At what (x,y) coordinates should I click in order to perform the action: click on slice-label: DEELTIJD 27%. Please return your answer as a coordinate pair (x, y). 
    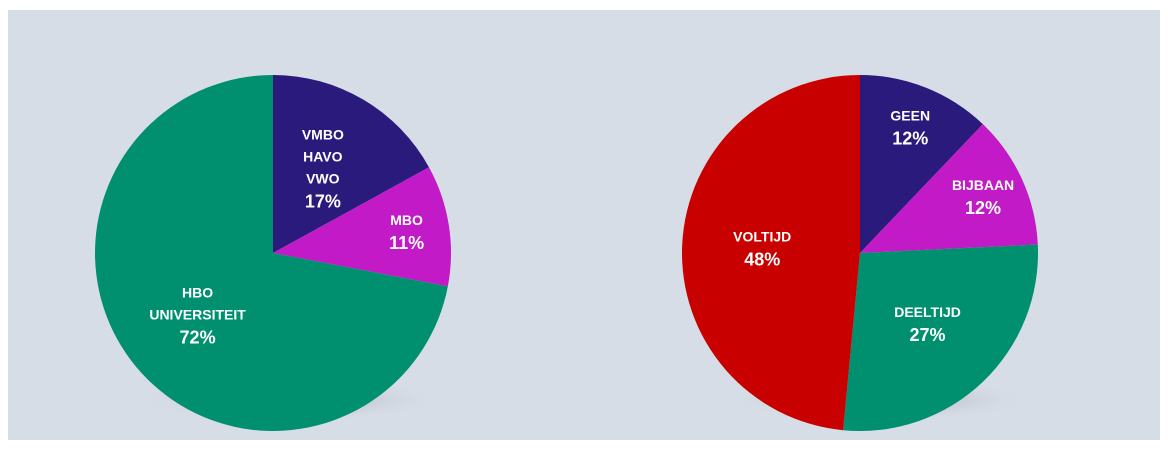
    Looking at the image, I should click on (927, 324).